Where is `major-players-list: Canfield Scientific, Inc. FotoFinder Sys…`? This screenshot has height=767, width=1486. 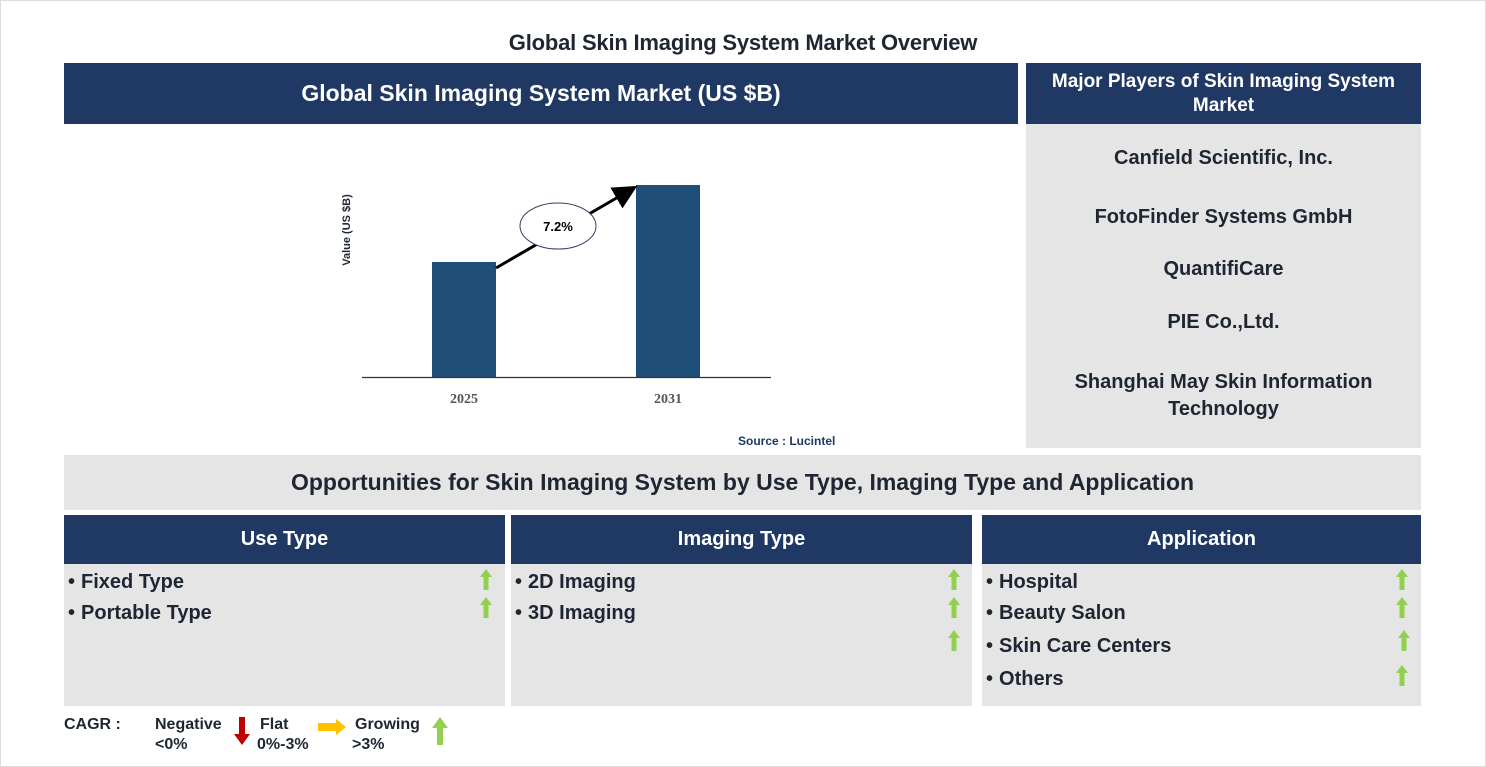
major-players-list: Canfield Scientific, Inc. FotoFinder Sys… is located at coordinates (1223, 286).